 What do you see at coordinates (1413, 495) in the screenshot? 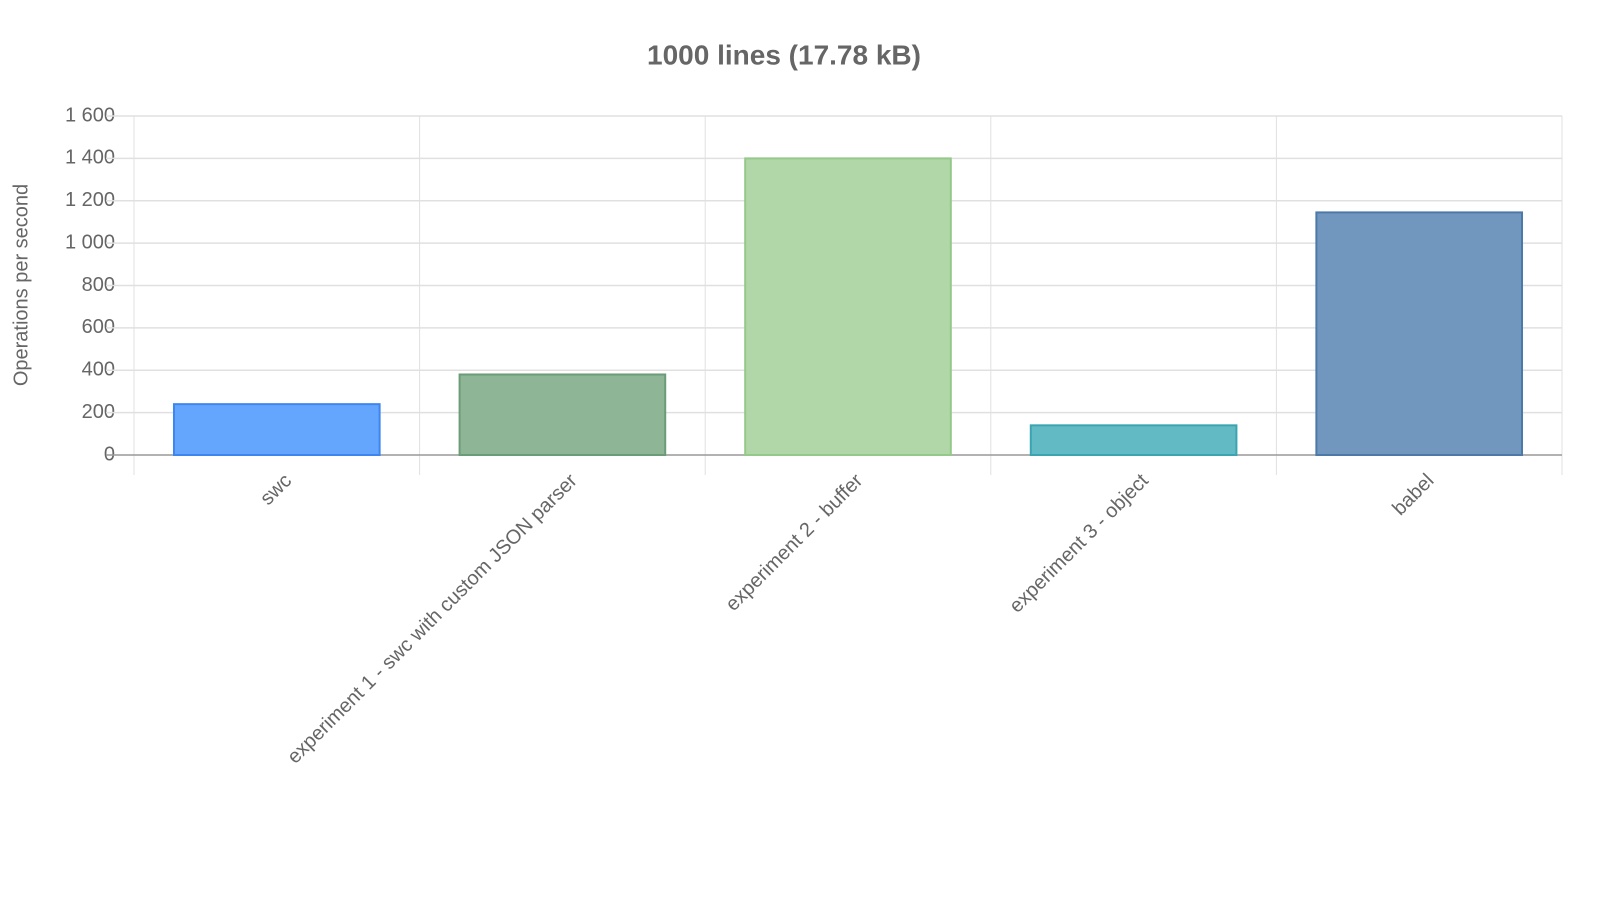
I see `x-tick-label: babel` at bounding box center [1413, 495].